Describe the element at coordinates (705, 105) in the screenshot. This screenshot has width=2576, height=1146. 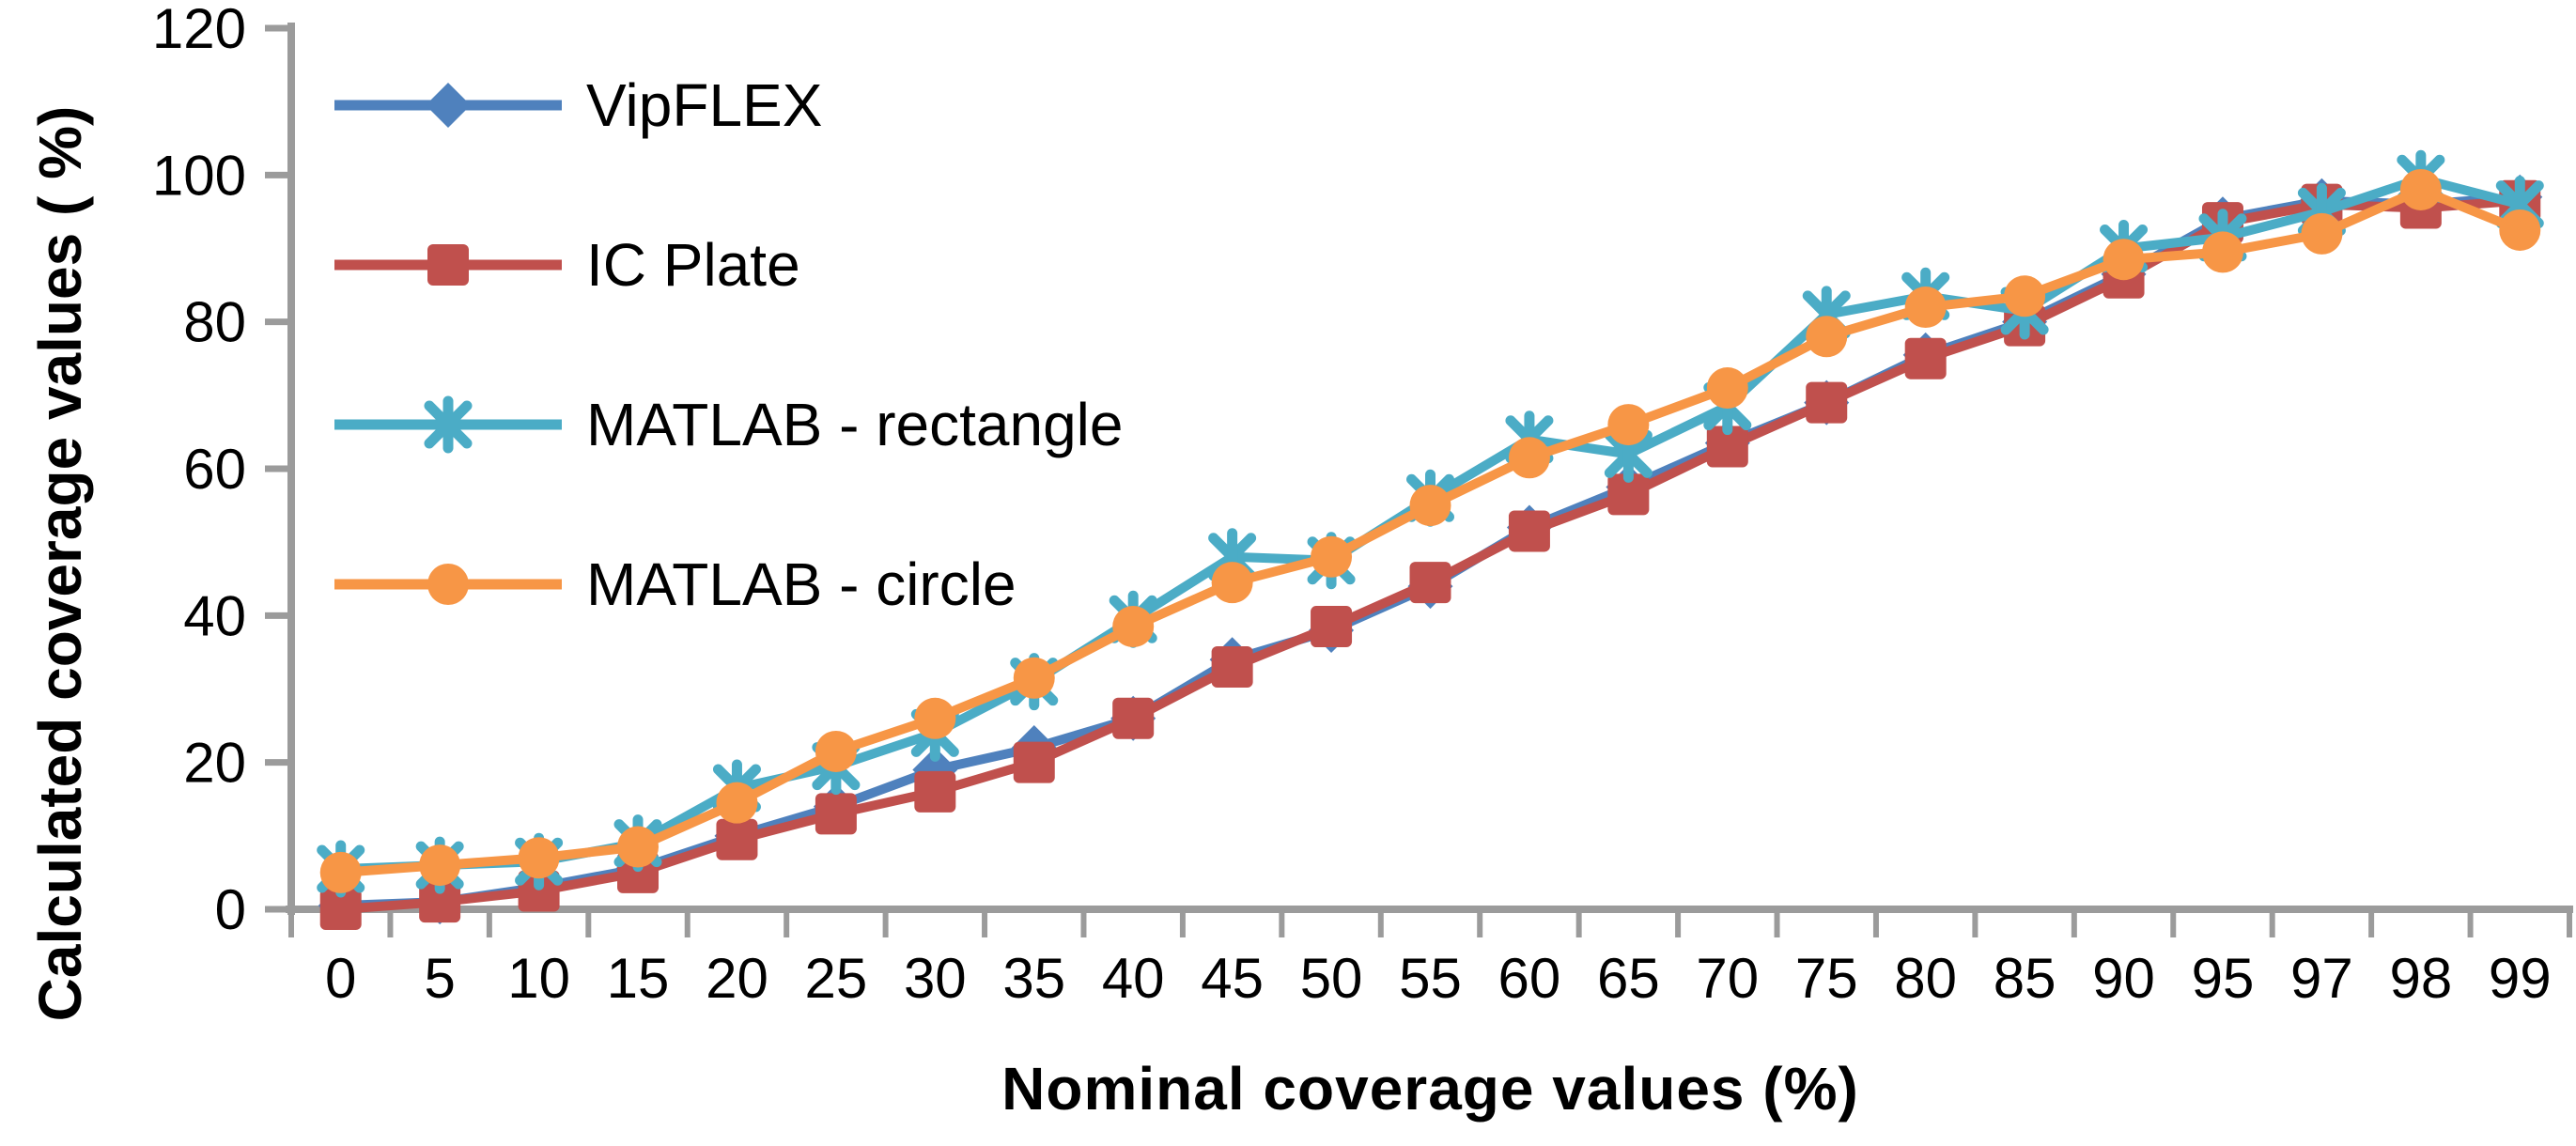
I see `legend-label-vipflex: VipFLEX` at that location.